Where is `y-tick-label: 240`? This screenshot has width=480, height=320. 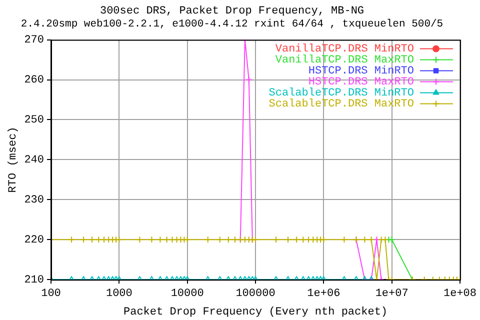 y-tick-label: 240 is located at coordinates (34, 160).